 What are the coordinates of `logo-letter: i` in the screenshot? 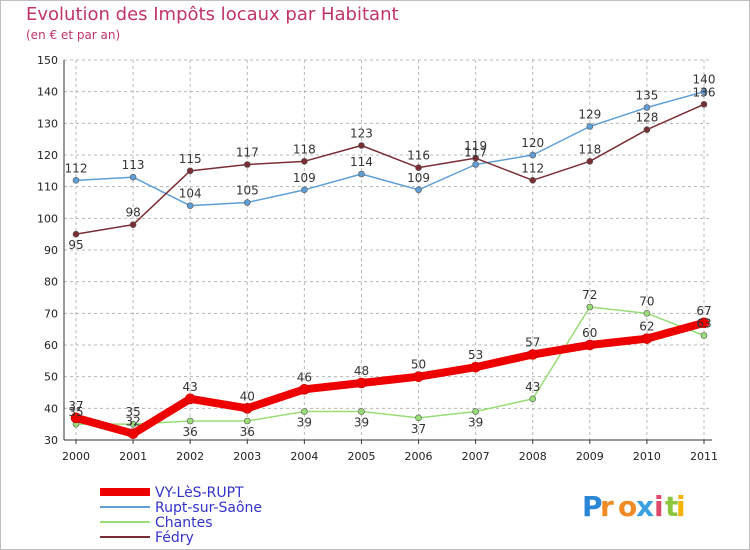 It's located at (681, 506).